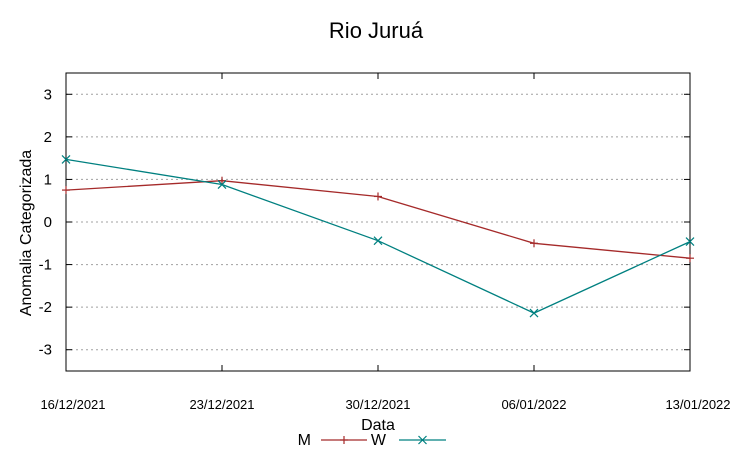 Image resolution: width=753 pixels, height=464 pixels. I want to click on y-tick-label: -3, so click(45, 350).